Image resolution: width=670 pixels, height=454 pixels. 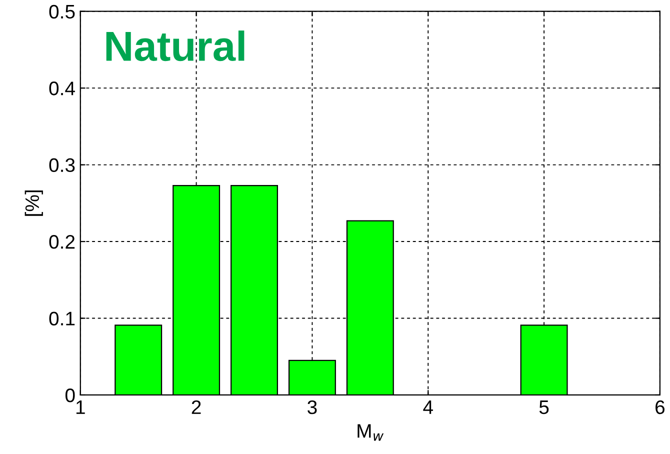 I want to click on x-tick-label: 2, so click(x=196, y=407).